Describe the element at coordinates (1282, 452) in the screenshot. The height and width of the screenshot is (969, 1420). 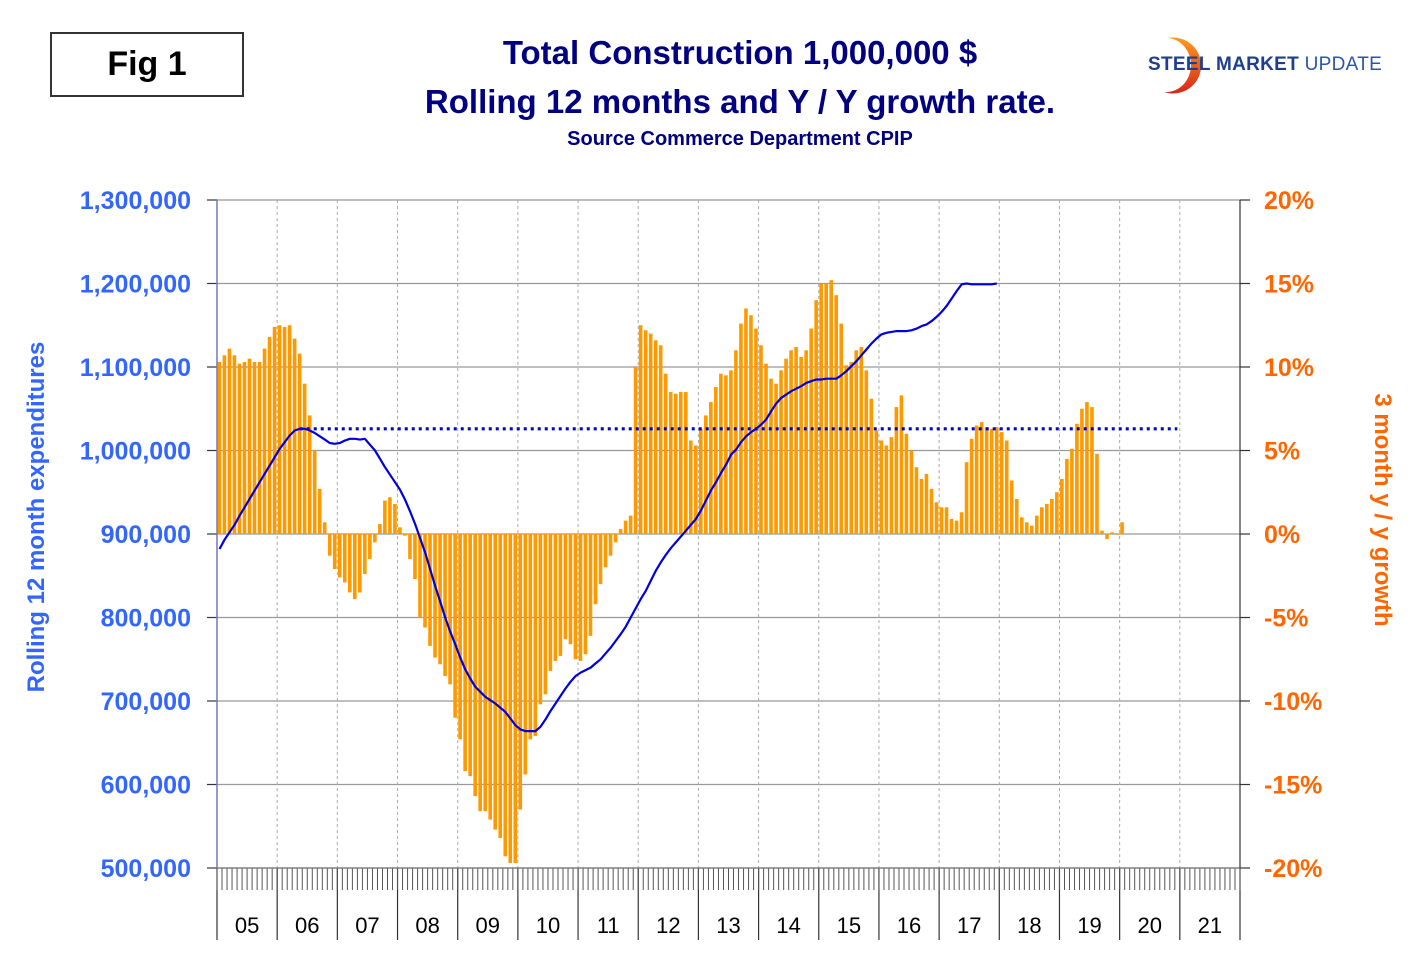
I see `y-right-tick-label: 5%` at that location.